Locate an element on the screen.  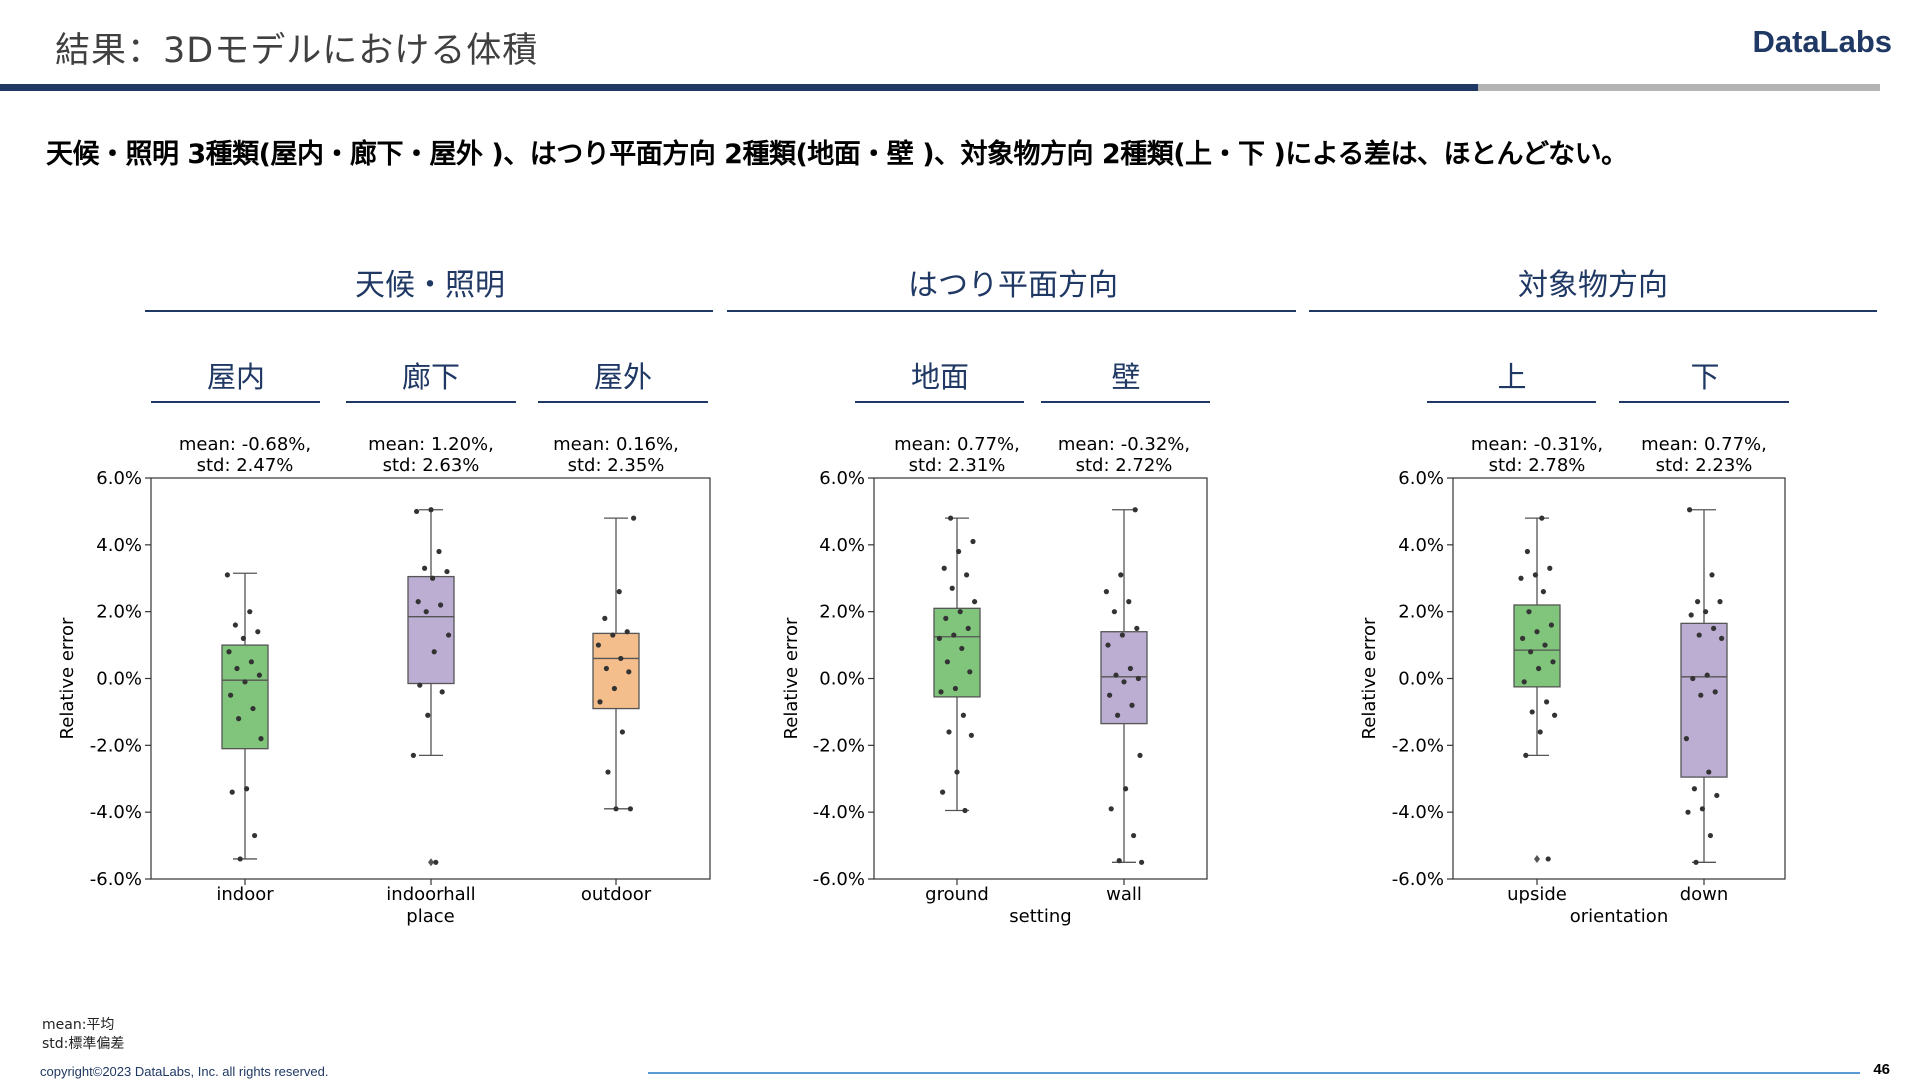
mean-label: mean: 0.77%, is located at coordinates (1704, 444).